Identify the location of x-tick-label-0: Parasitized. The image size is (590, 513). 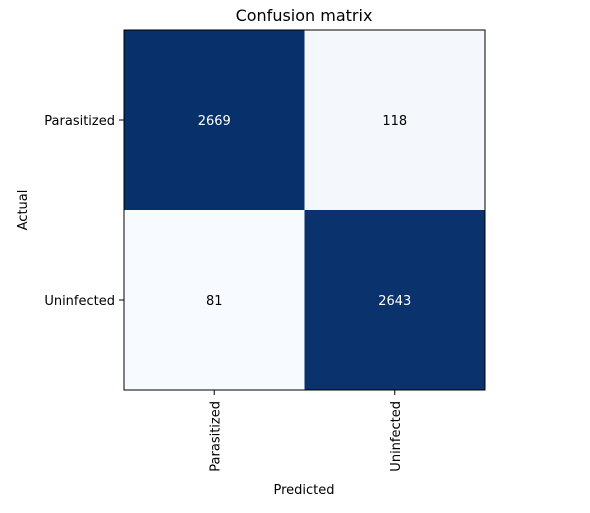
(215, 436).